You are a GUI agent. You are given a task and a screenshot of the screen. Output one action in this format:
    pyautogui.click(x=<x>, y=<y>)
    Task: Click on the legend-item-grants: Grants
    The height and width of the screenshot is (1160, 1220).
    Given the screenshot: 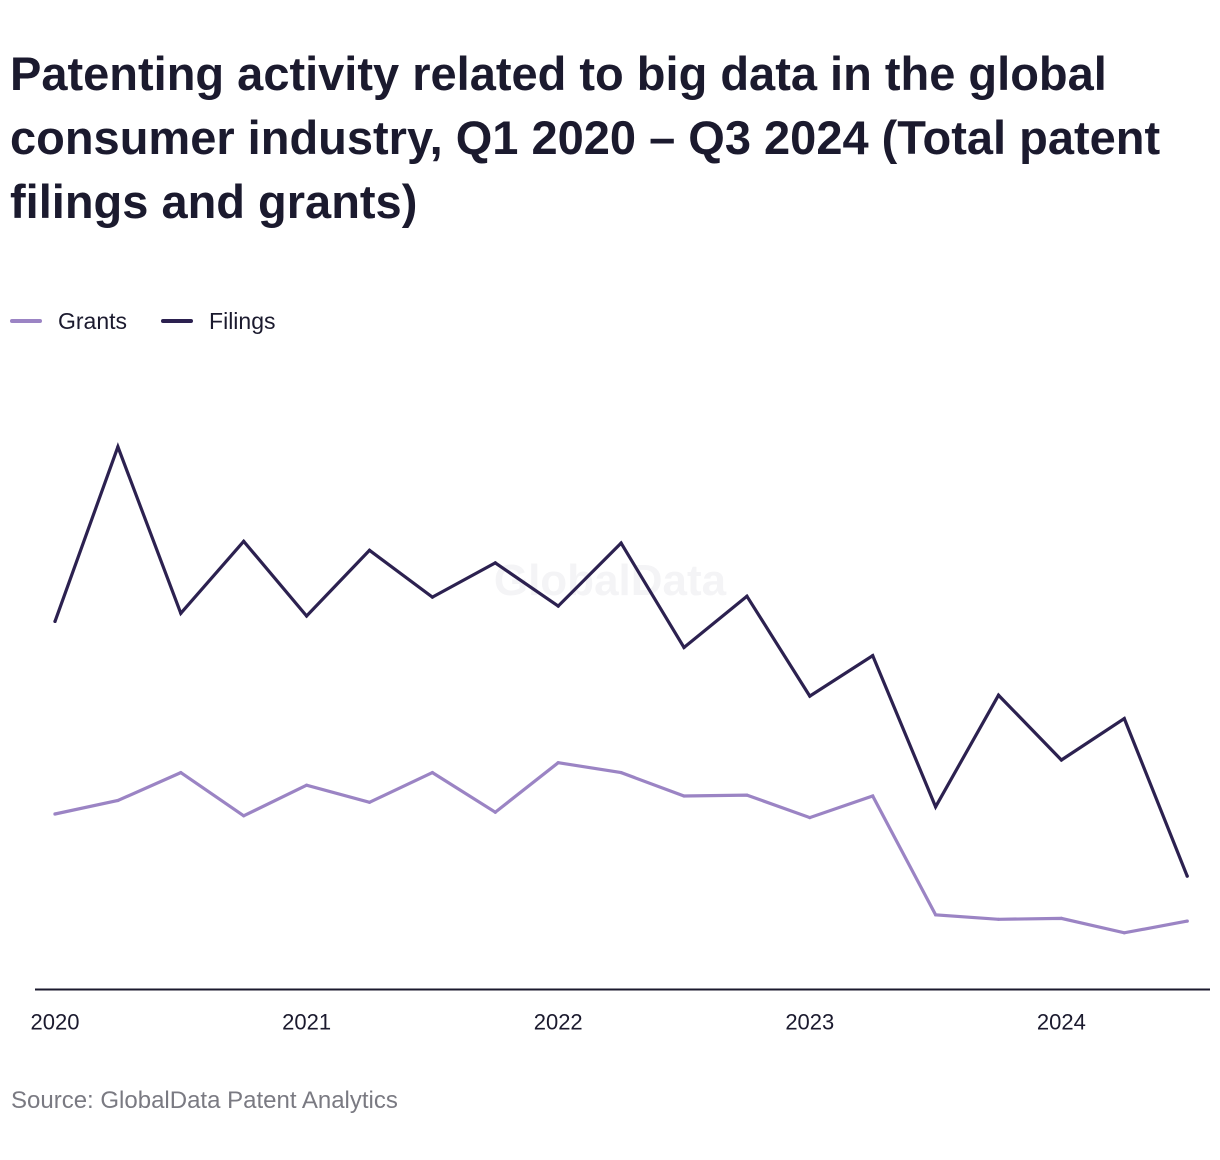 What is the action you would take?
    pyautogui.click(x=68, y=321)
    